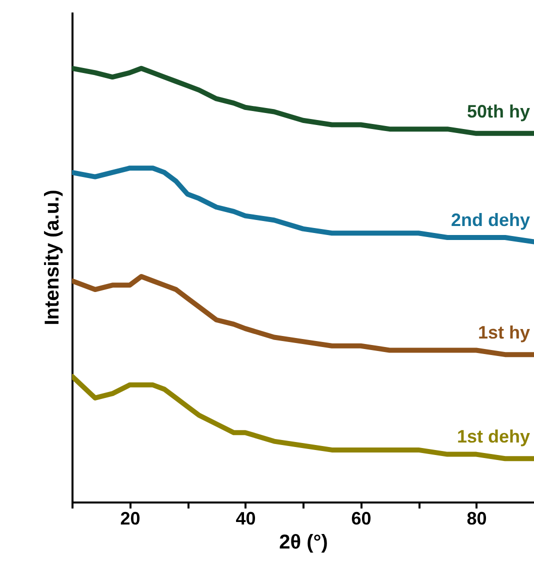 This screenshot has width=534, height=574. I want to click on y-axis-title: Intensity (a.u.), so click(53, 258).